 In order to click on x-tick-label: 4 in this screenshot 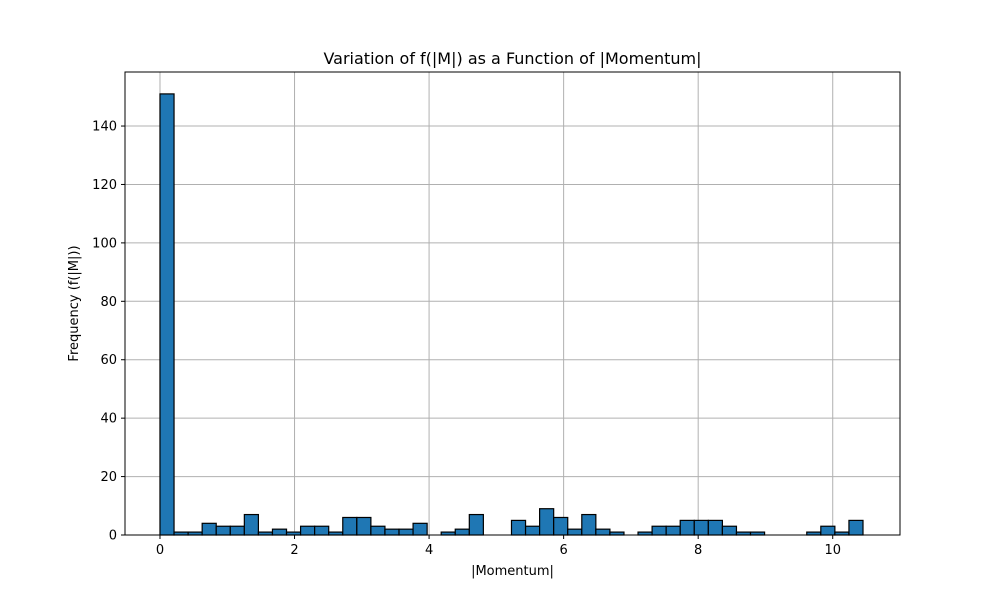, I will do `click(429, 550)`.